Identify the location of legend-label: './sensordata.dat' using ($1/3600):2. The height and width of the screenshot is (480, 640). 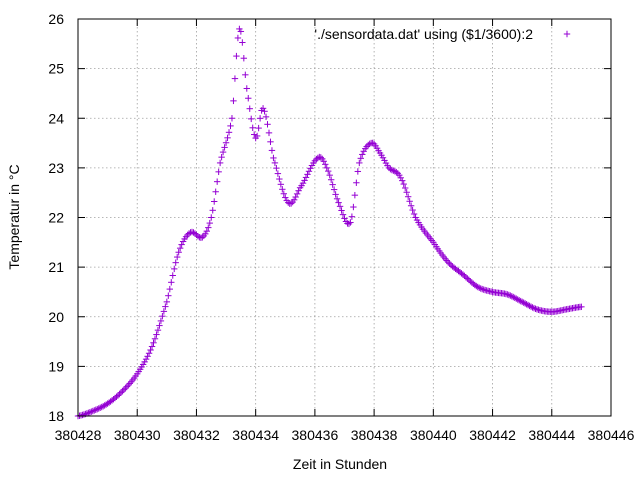
(423, 34).